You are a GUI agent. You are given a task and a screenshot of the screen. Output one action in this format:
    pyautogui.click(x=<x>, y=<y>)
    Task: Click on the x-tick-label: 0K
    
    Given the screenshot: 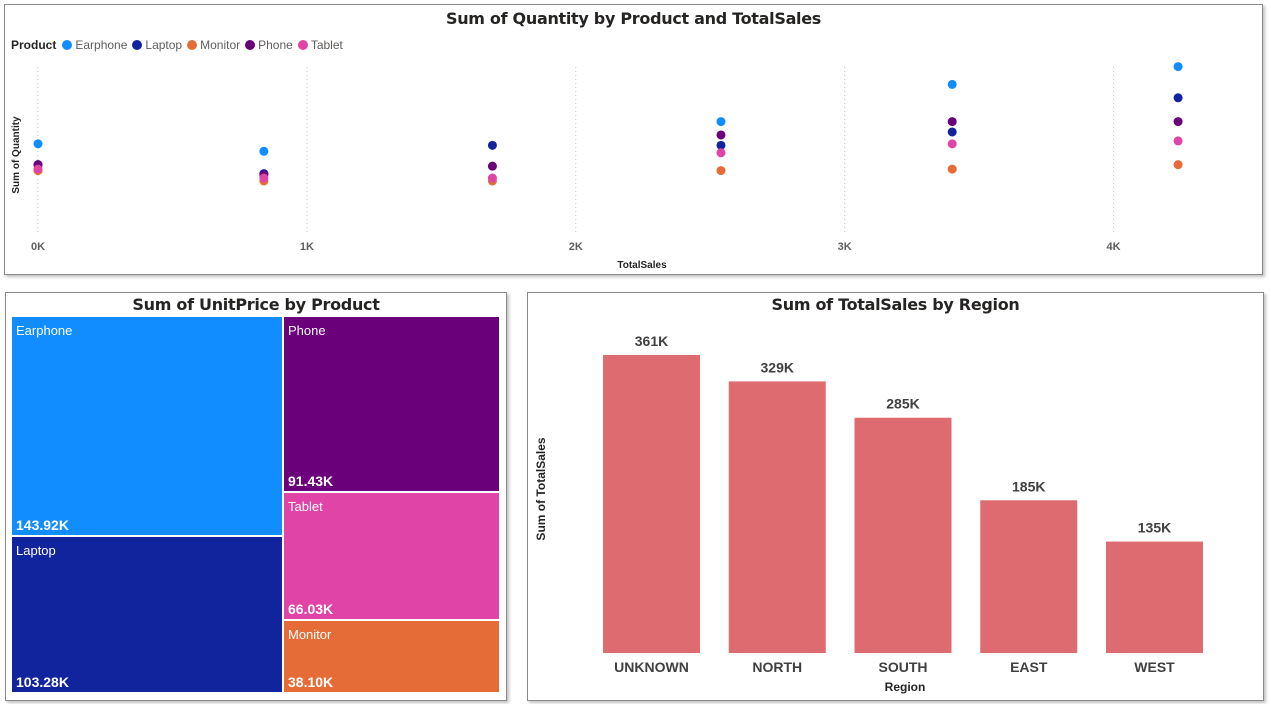 What is the action you would take?
    pyautogui.click(x=38, y=247)
    